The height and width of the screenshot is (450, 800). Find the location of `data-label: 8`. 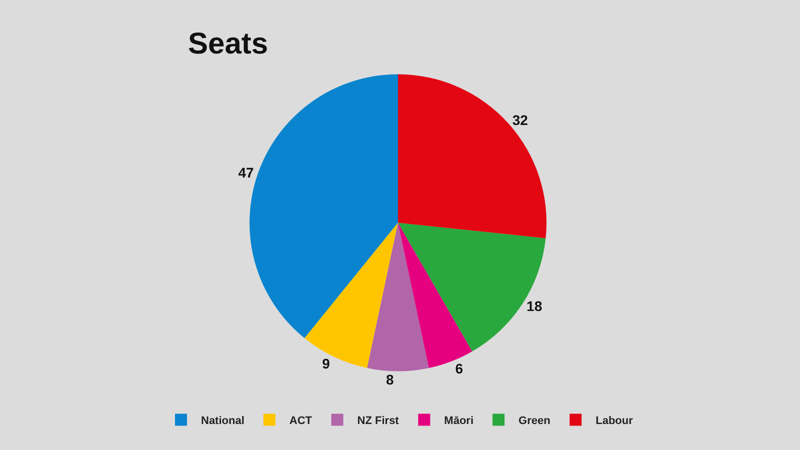

data-label: 8 is located at coordinates (390, 379).